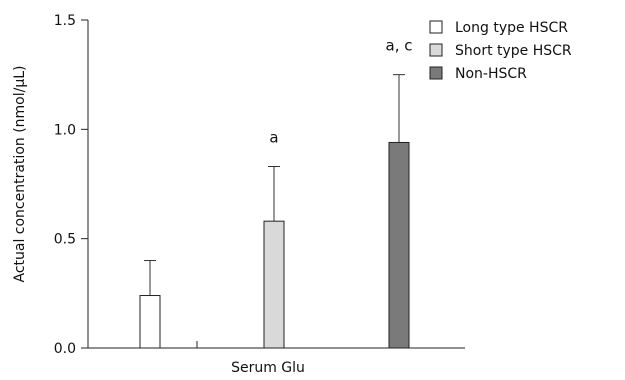 Image resolution: width=625 pixels, height=380 pixels. I want to click on legend-label: Long type HSCR, so click(511, 28).